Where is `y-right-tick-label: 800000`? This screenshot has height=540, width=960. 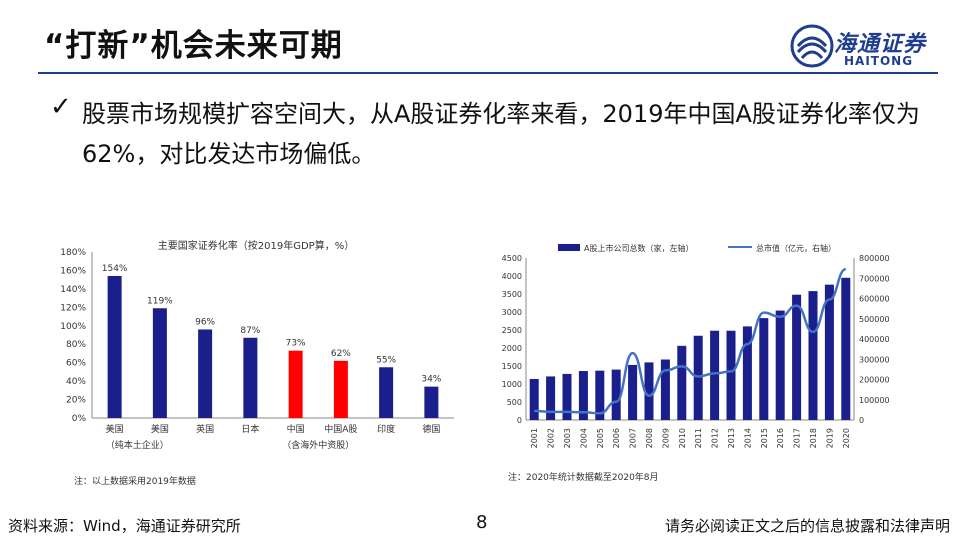 y-right-tick-label: 800000 is located at coordinates (874, 258).